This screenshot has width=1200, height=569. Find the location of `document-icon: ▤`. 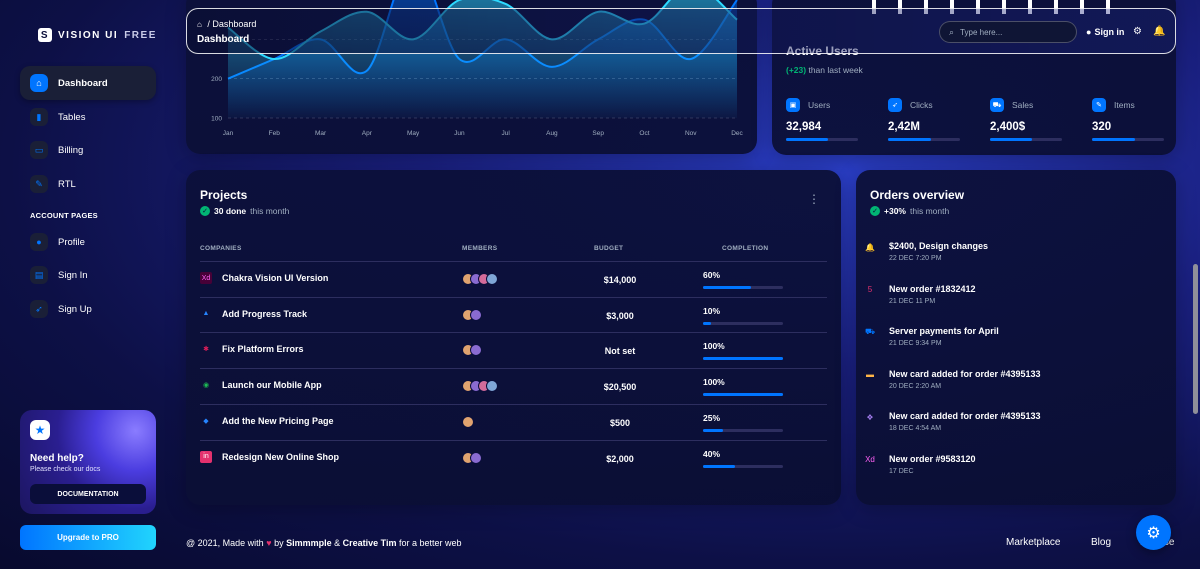

document-icon: ▤ is located at coordinates (39, 275).